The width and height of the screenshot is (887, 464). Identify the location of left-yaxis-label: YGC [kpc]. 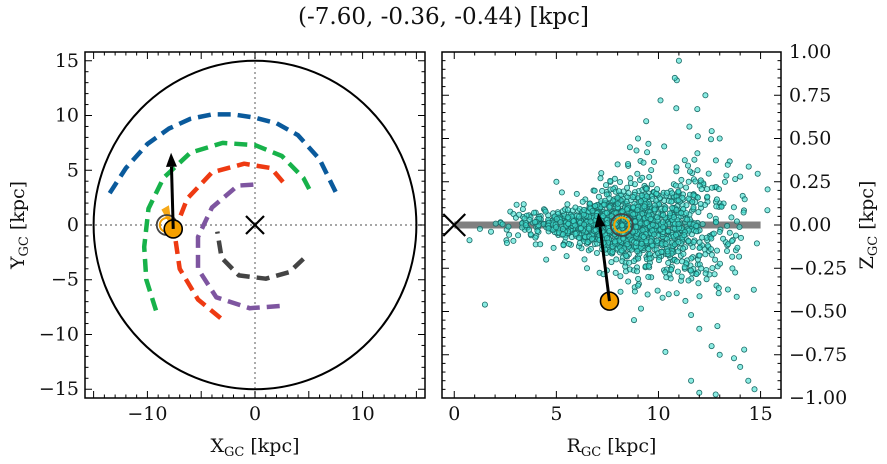
(19, 225).